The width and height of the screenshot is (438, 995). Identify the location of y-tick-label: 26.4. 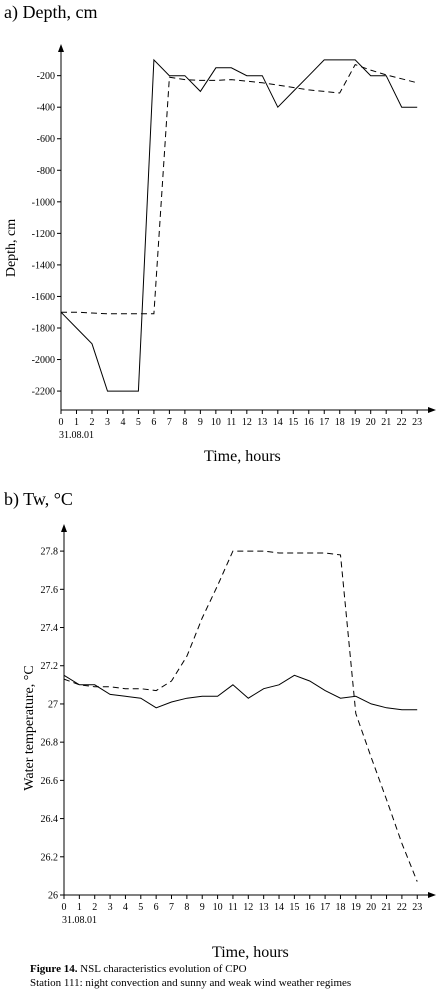
(50, 819).